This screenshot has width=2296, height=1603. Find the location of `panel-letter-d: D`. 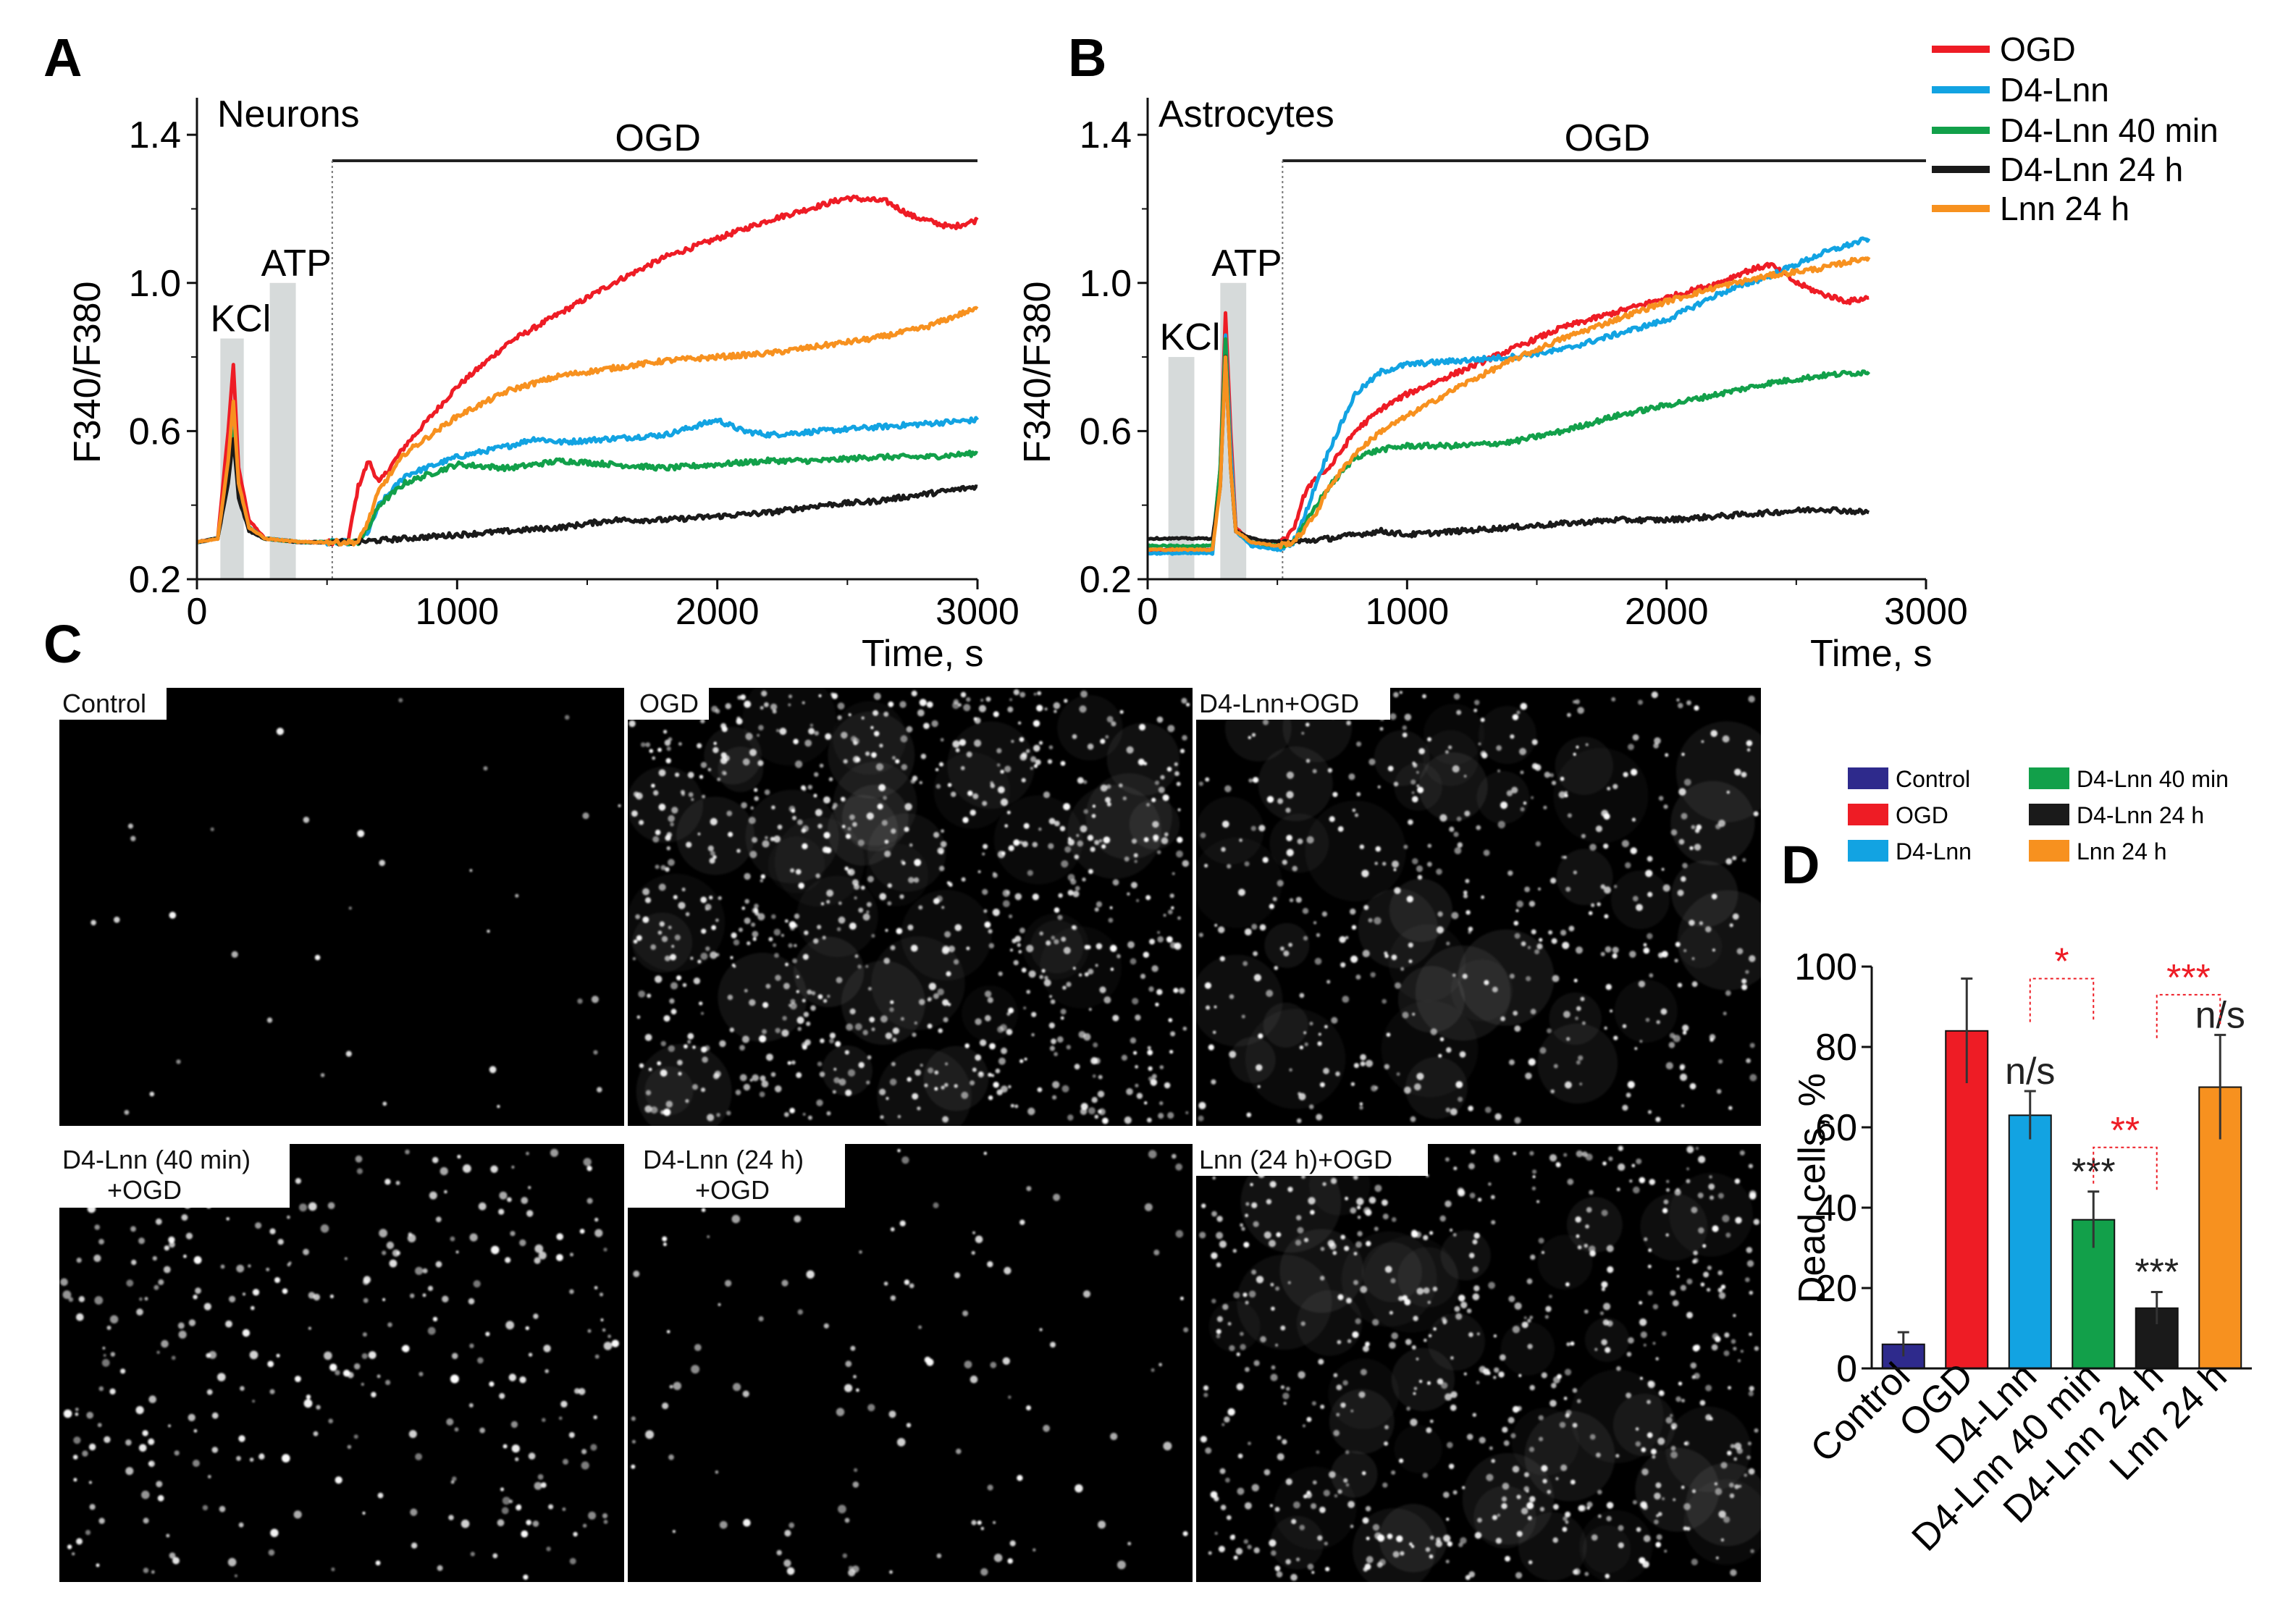

panel-letter-d: D is located at coordinates (1801, 865).